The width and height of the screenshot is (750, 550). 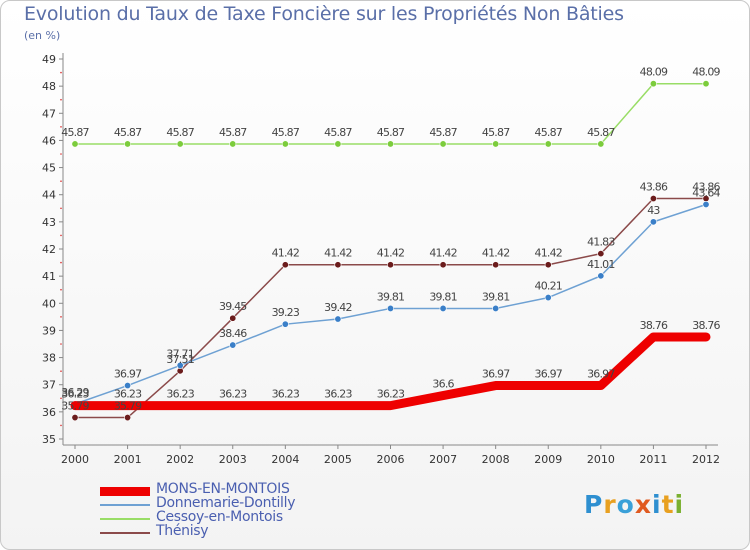 I want to click on y-tick-label: 38, so click(x=49, y=358).